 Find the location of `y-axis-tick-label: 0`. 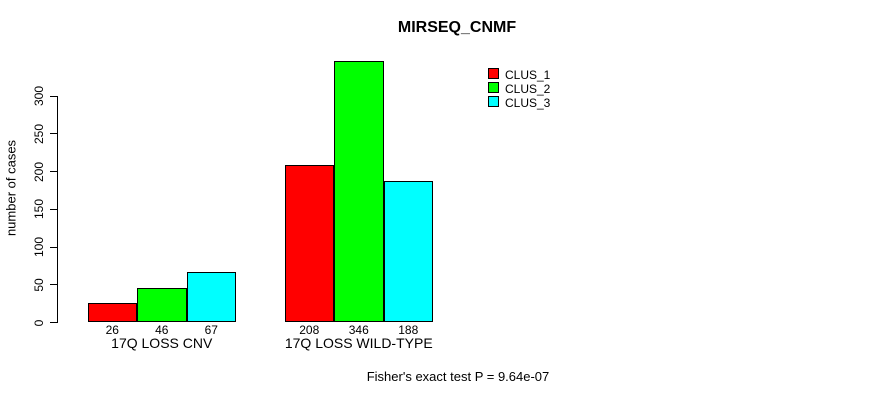

y-axis-tick-label: 0 is located at coordinates (39, 322).